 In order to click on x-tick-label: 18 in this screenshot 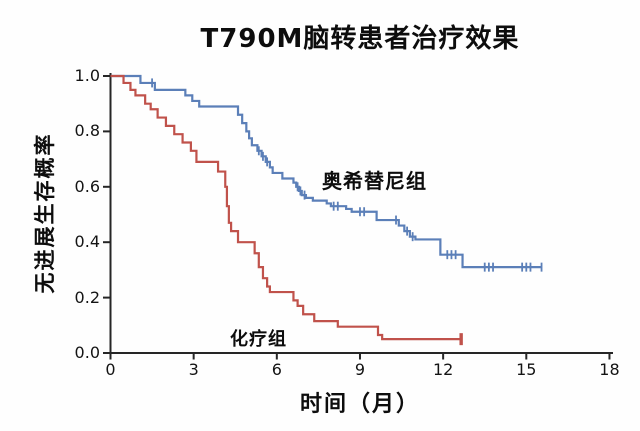, I will do `click(609, 369)`.